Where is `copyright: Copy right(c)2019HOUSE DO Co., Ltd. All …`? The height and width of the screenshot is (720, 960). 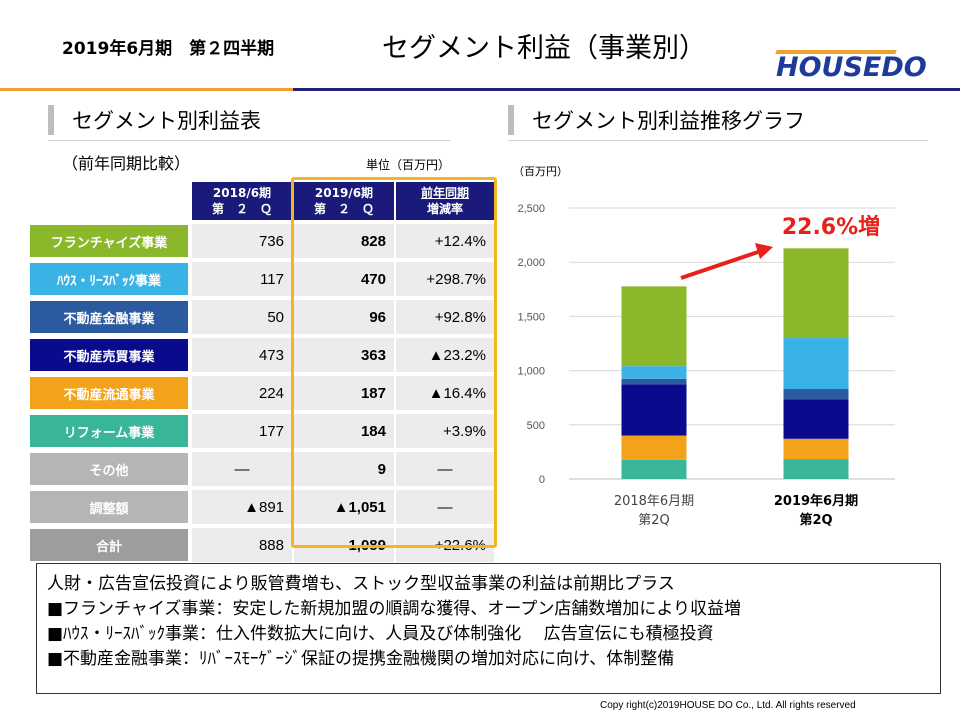
copyright: Copy right(c)2019HOUSE DO Co., Ltd. All … is located at coordinates (728, 705).